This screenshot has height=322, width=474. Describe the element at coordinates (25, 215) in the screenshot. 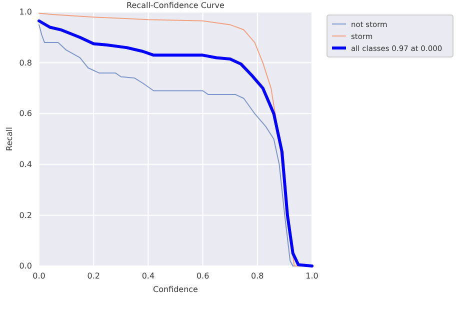

I see `y-tick-label: 0.2` at that location.